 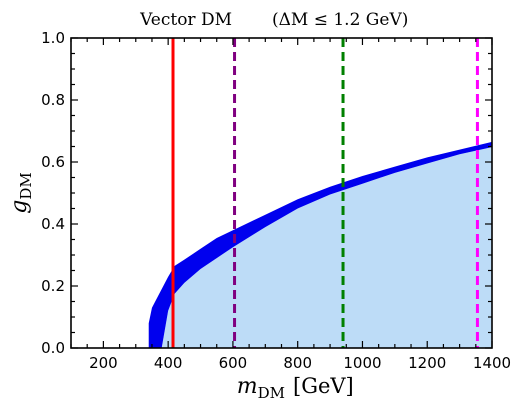 What do you see at coordinates (103, 363) in the screenshot?
I see `x-tick-label: 200` at bounding box center [103, 363].